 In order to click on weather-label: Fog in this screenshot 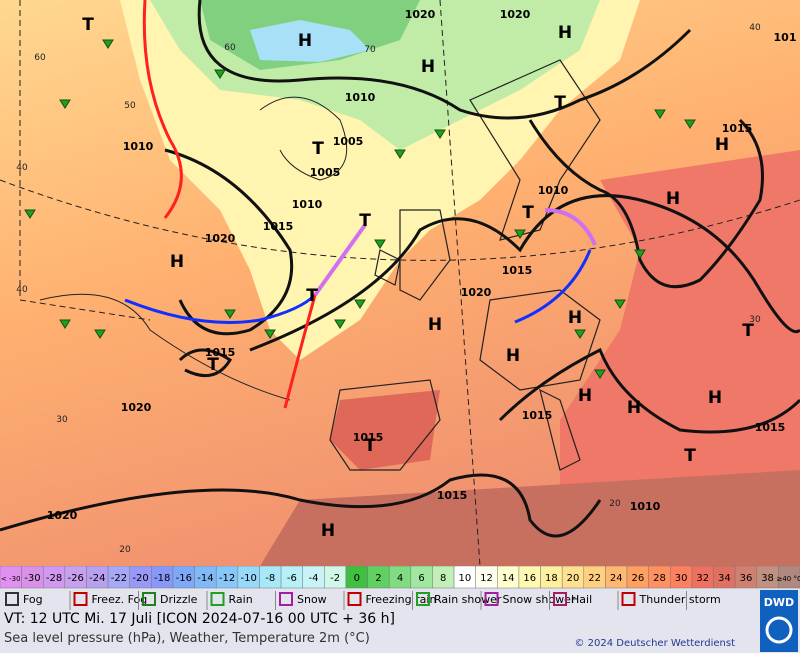, I will do `click(33, 599)`.